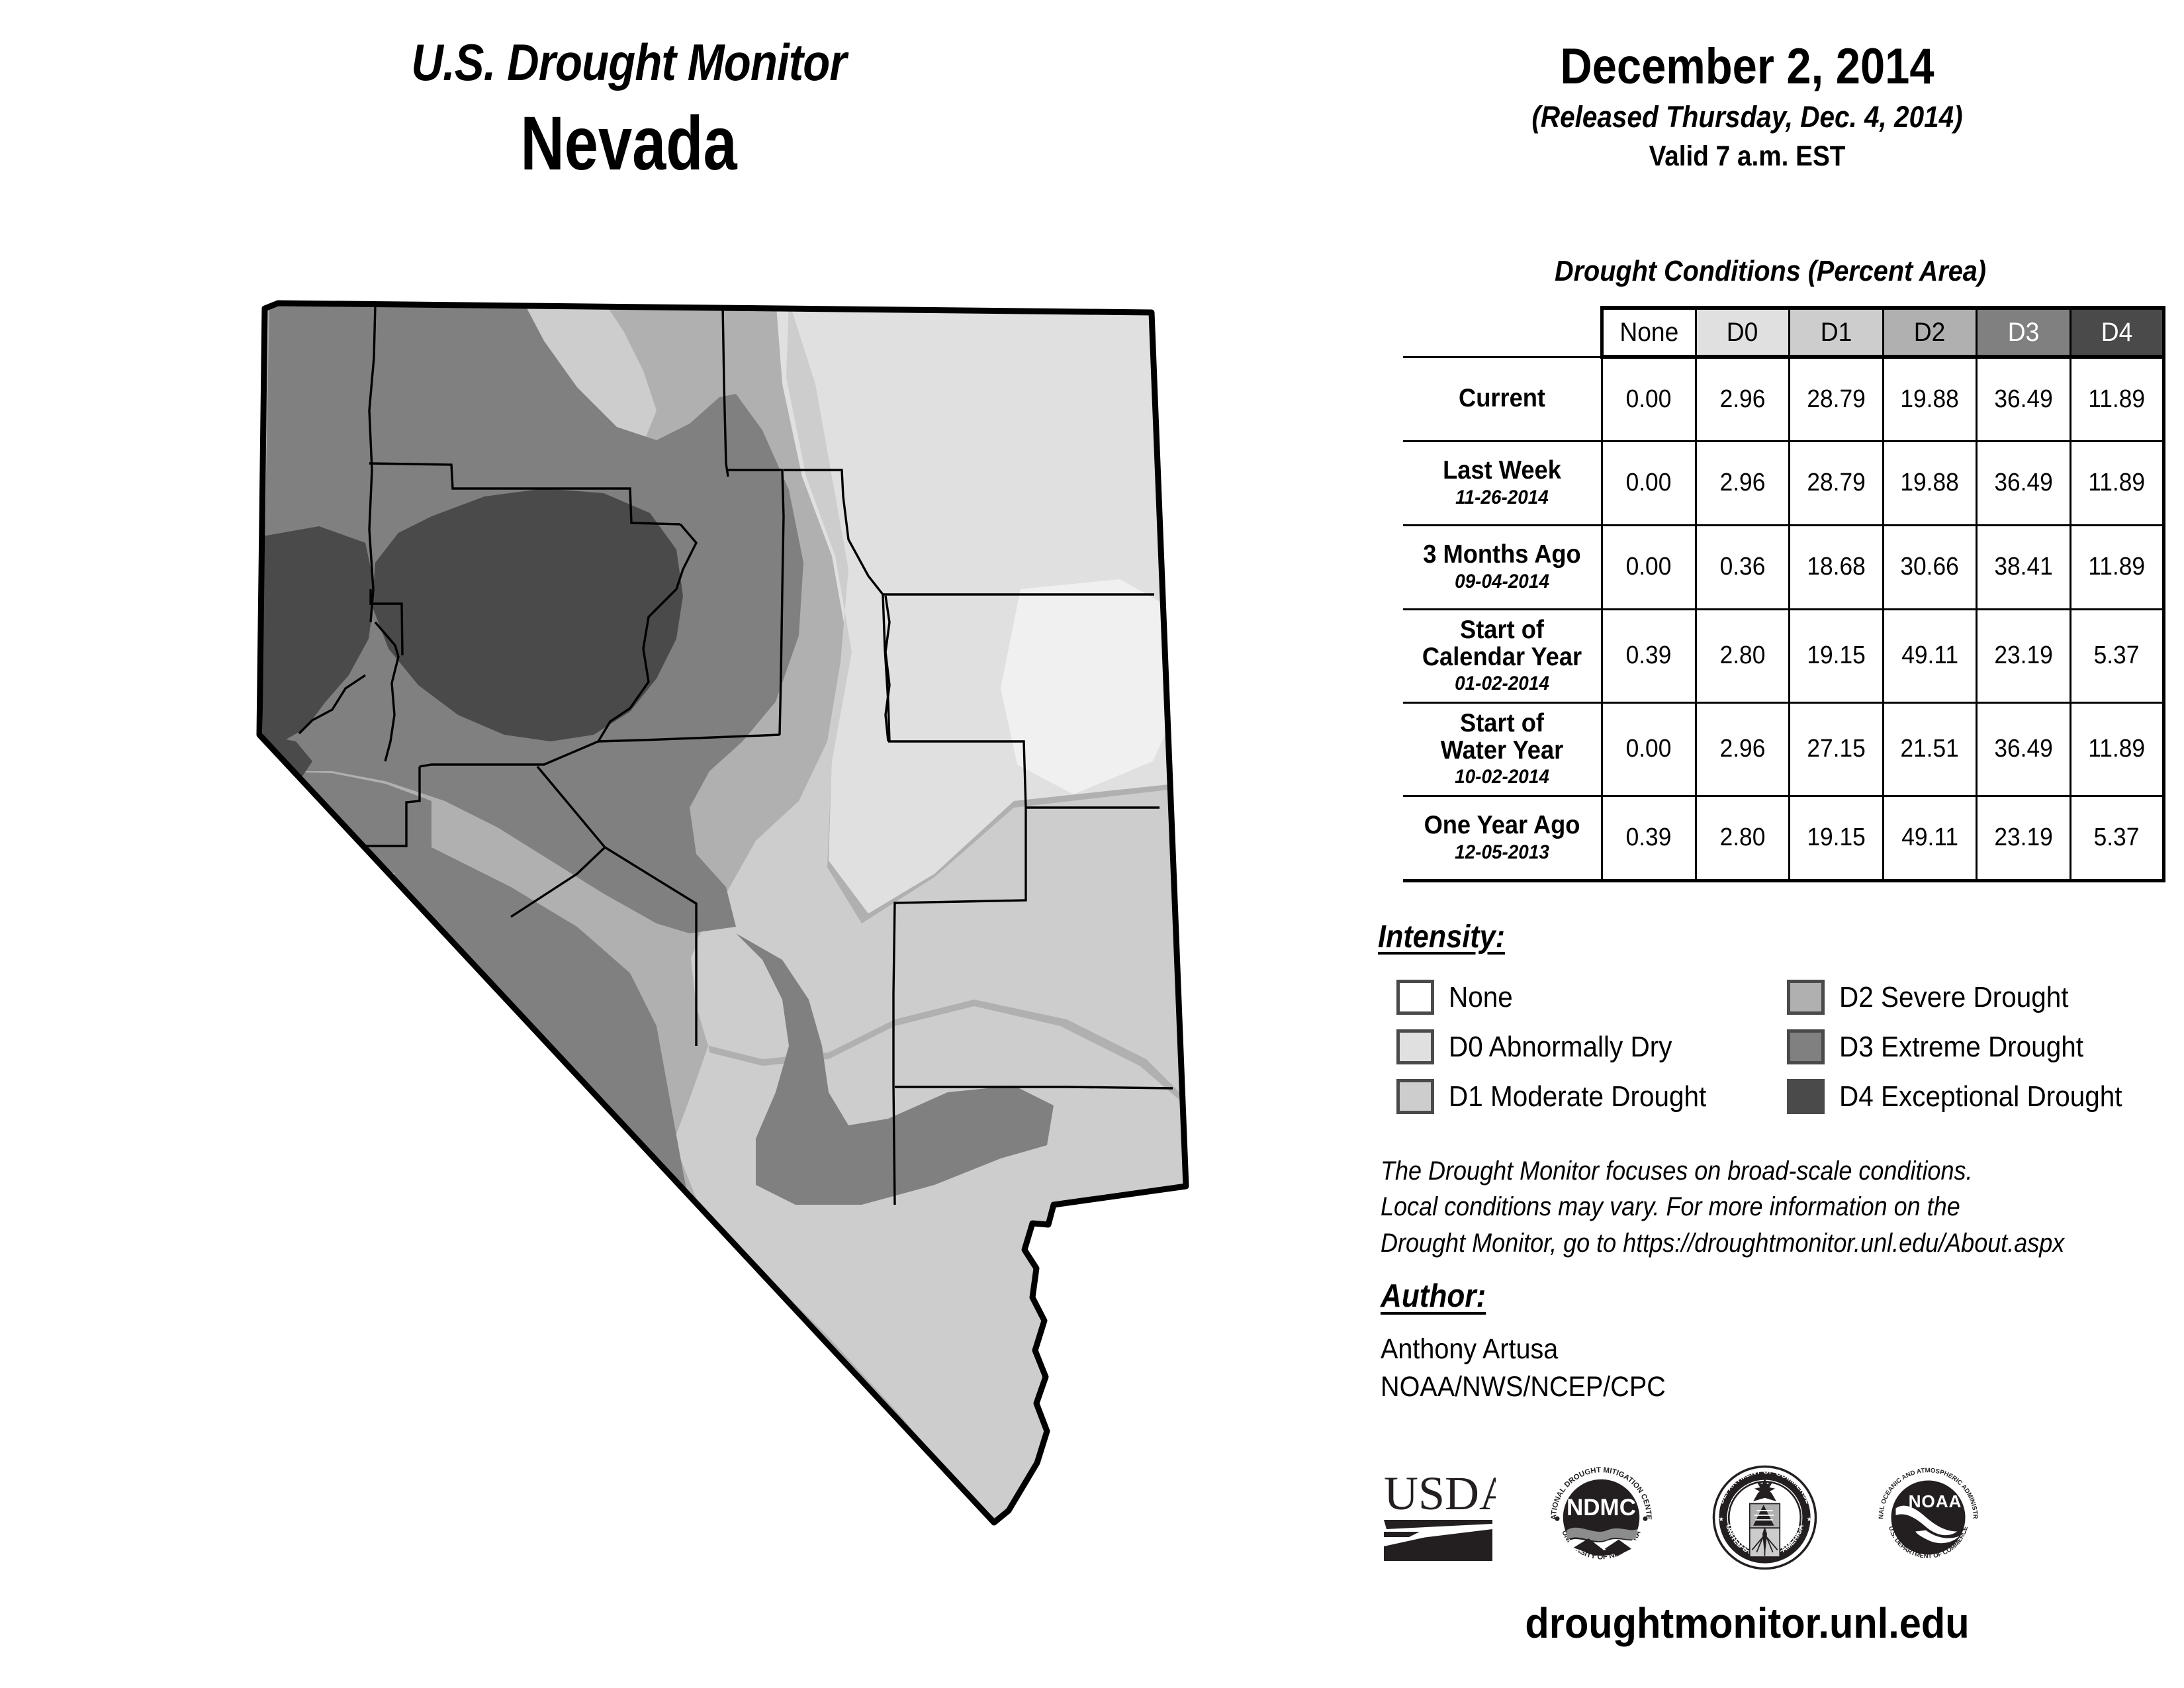 The height and width of the screenshot is (1688, 2184). I want to click on row-label: One Year Ago 12-05-2013, so click(1503, 838).